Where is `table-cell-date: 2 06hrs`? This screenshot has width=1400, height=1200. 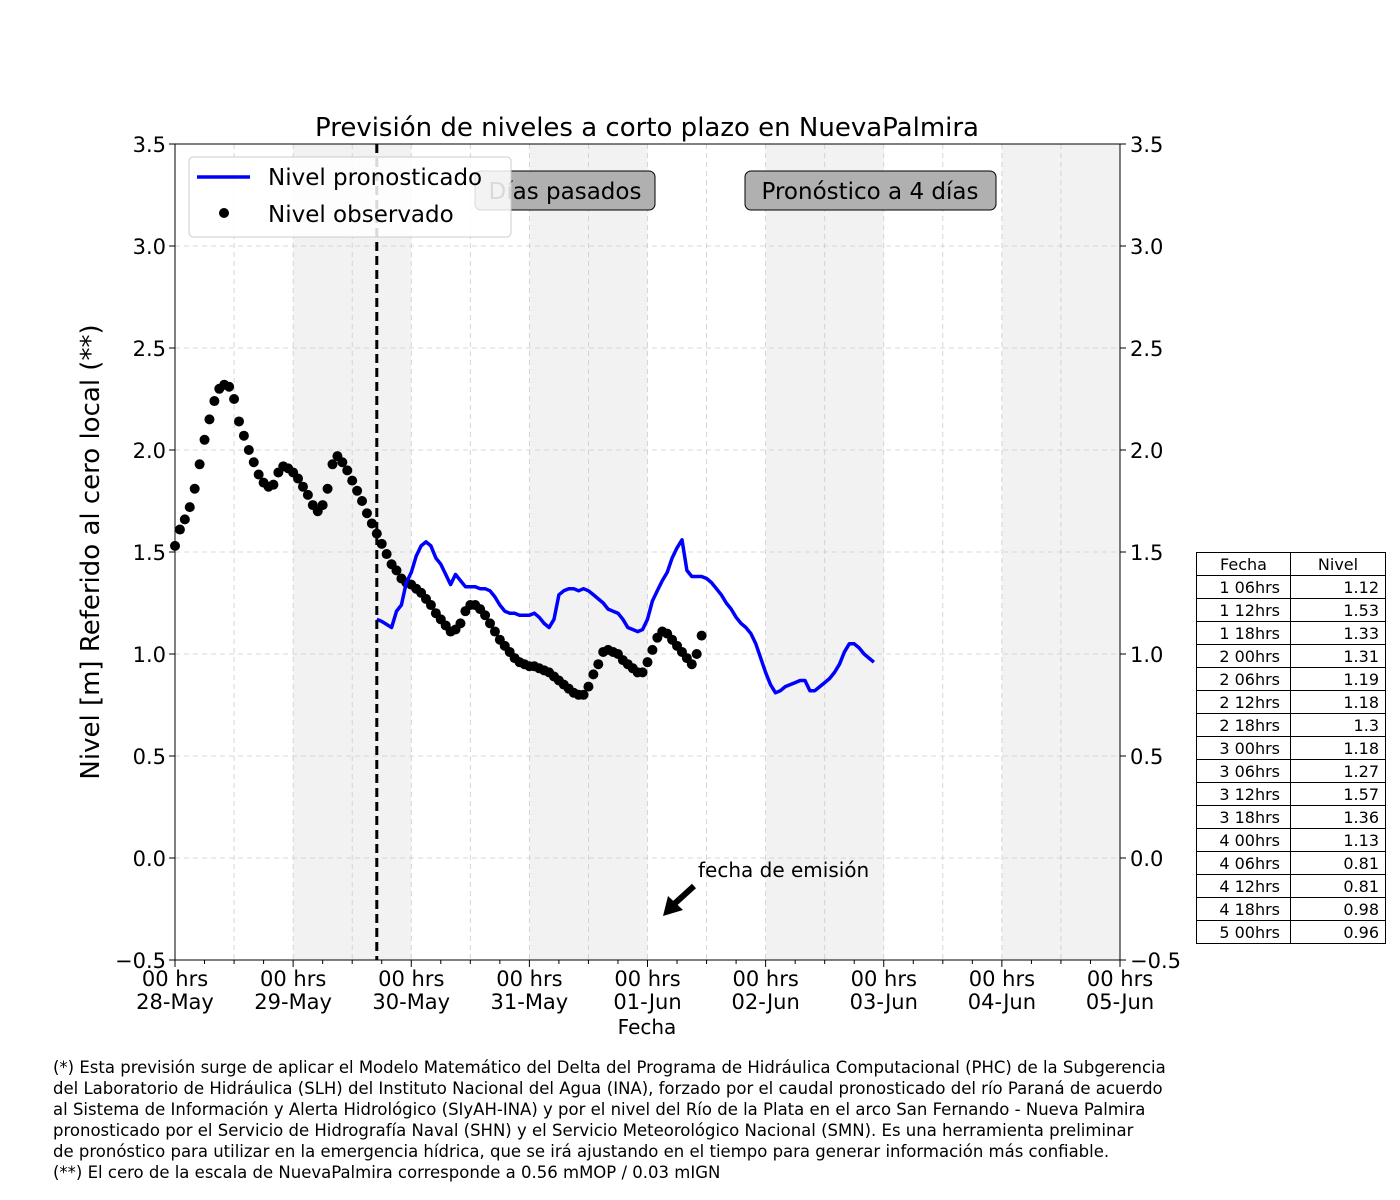 table-cell-date: 2 06hrs is located at coordinates (1243, 679).